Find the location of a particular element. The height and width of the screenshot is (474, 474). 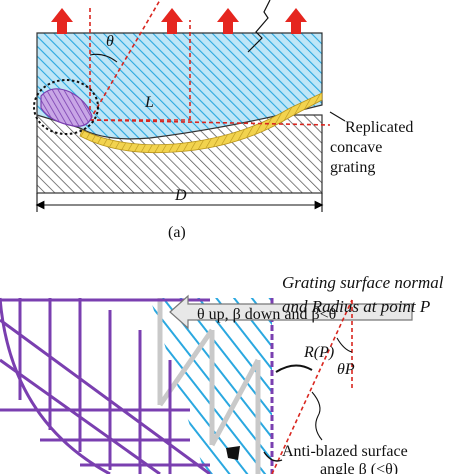

panel-a-caption: (a) is located at coordinates (177, 232).